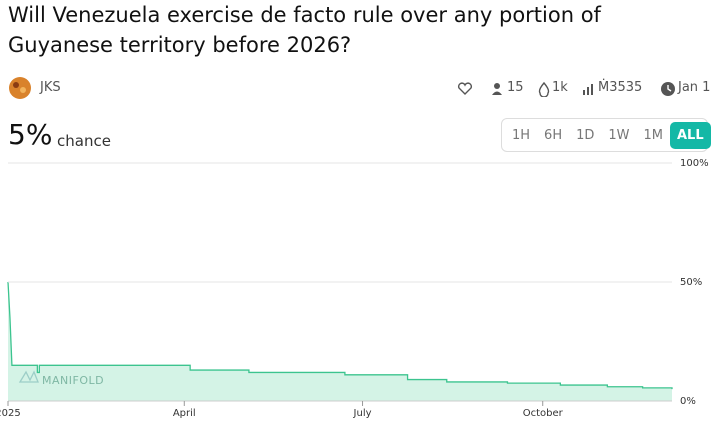 The image size is (712, 424). What do you see at coordinates (73, 380) in the screenshot?
I see `watermark: MANIFOLD` at bounding box center [73, 380].